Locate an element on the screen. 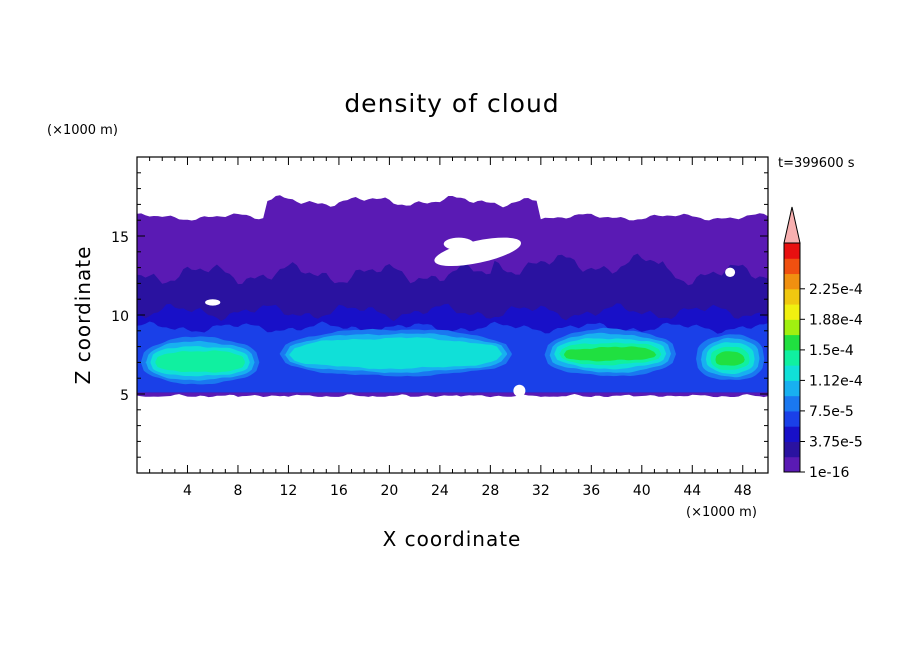  colorbar-label: 2.25e-4 is located at coordinates (836, 290).